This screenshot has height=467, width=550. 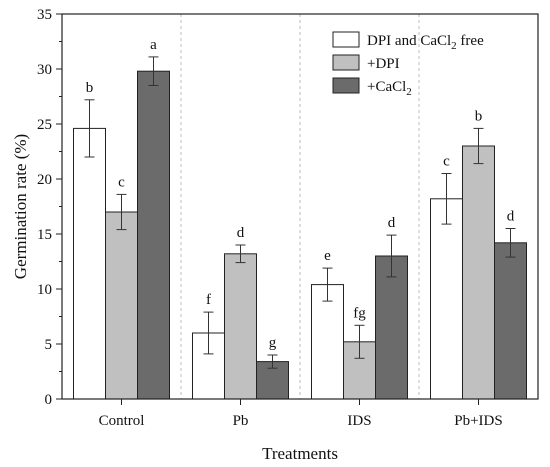 I want to click on legend-label: +DPI, so click(x=383, y=64).